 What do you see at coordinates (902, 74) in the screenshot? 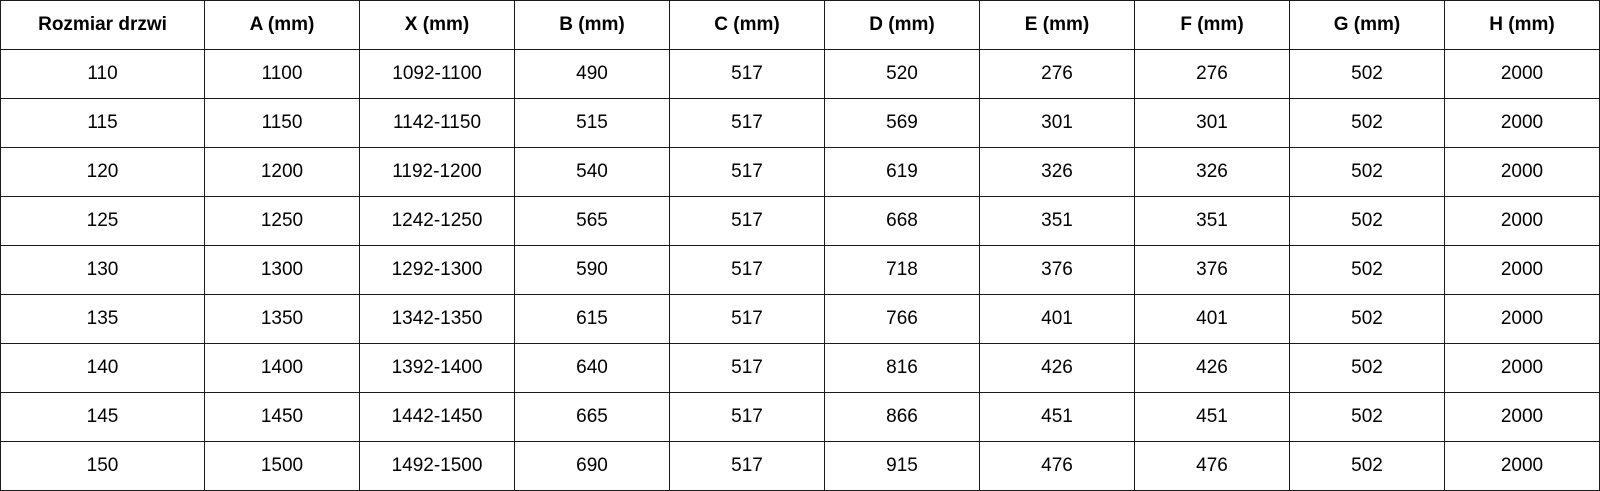
I see `table-cell: 520` at bounding box center [902, 74].